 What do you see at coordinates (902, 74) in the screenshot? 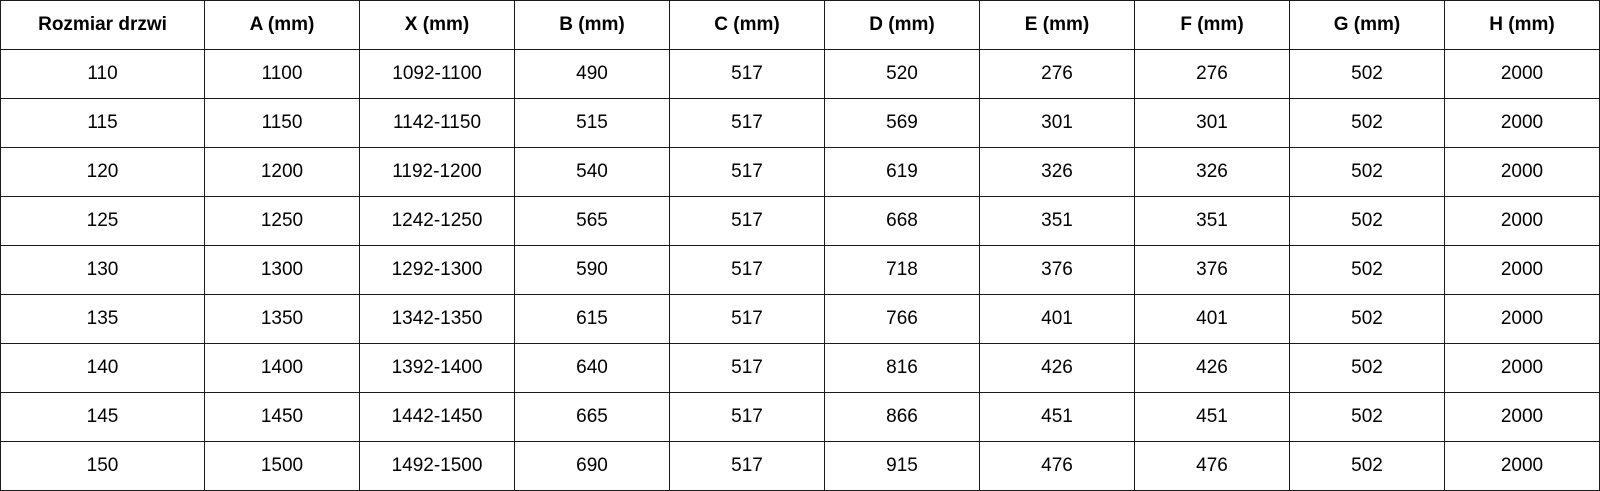
I see `table-cell: 520` at bounding box center [902, 74].